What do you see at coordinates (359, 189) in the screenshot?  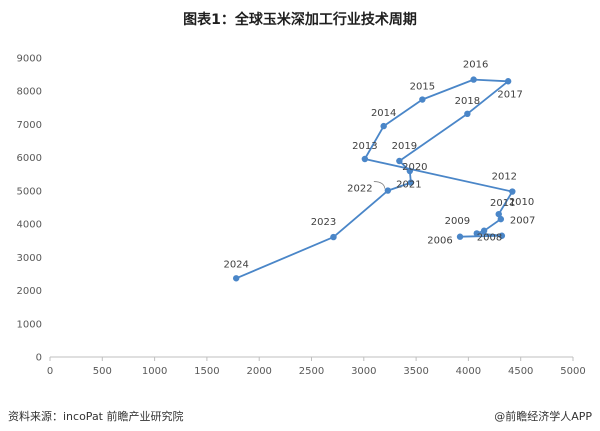 I see `data-label-2022: 2022` at bounding box center [359, 189].